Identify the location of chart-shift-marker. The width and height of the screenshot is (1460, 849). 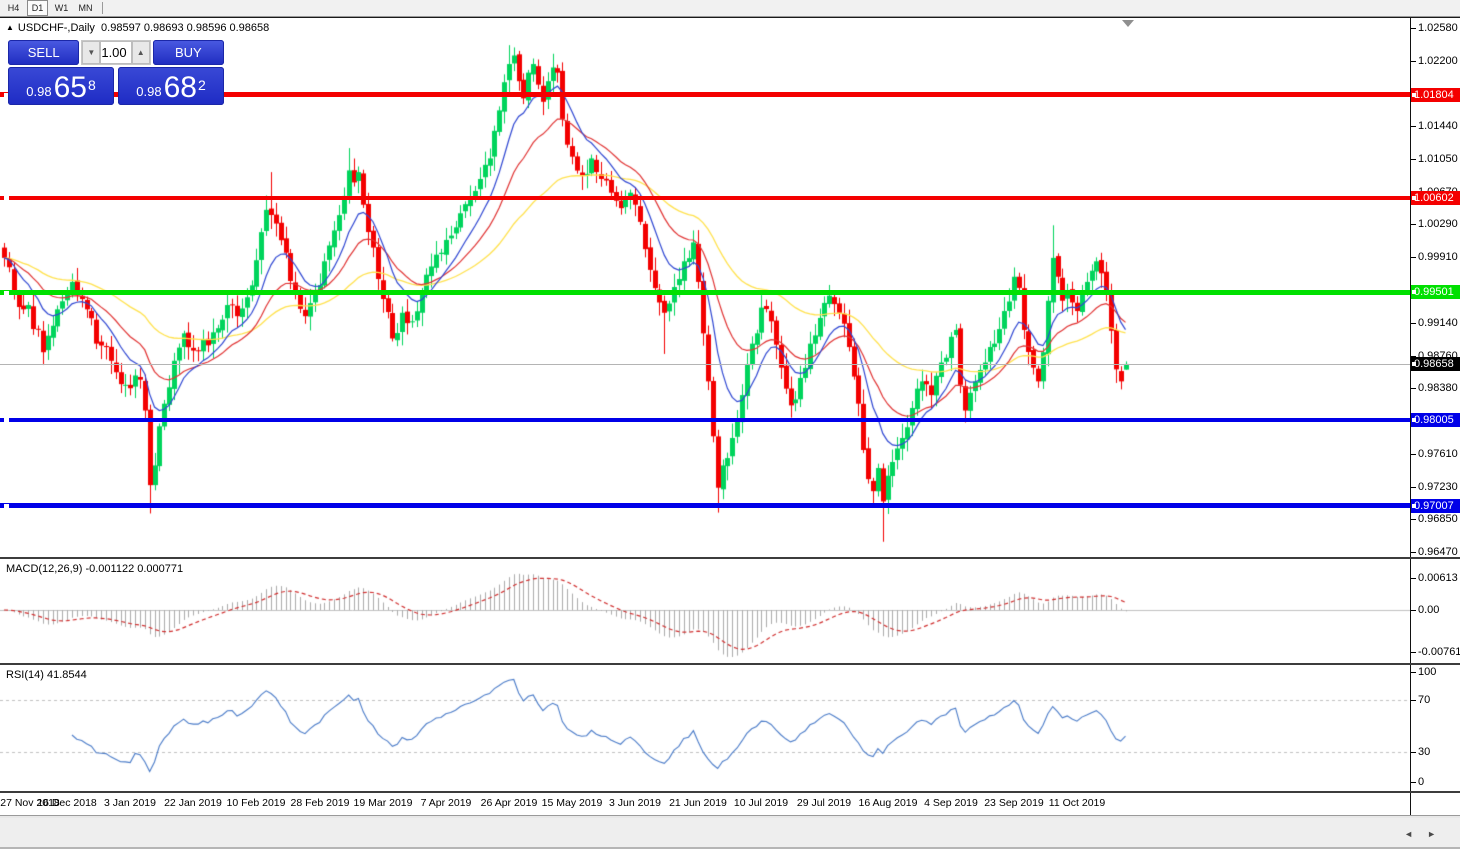
(1128, 23).